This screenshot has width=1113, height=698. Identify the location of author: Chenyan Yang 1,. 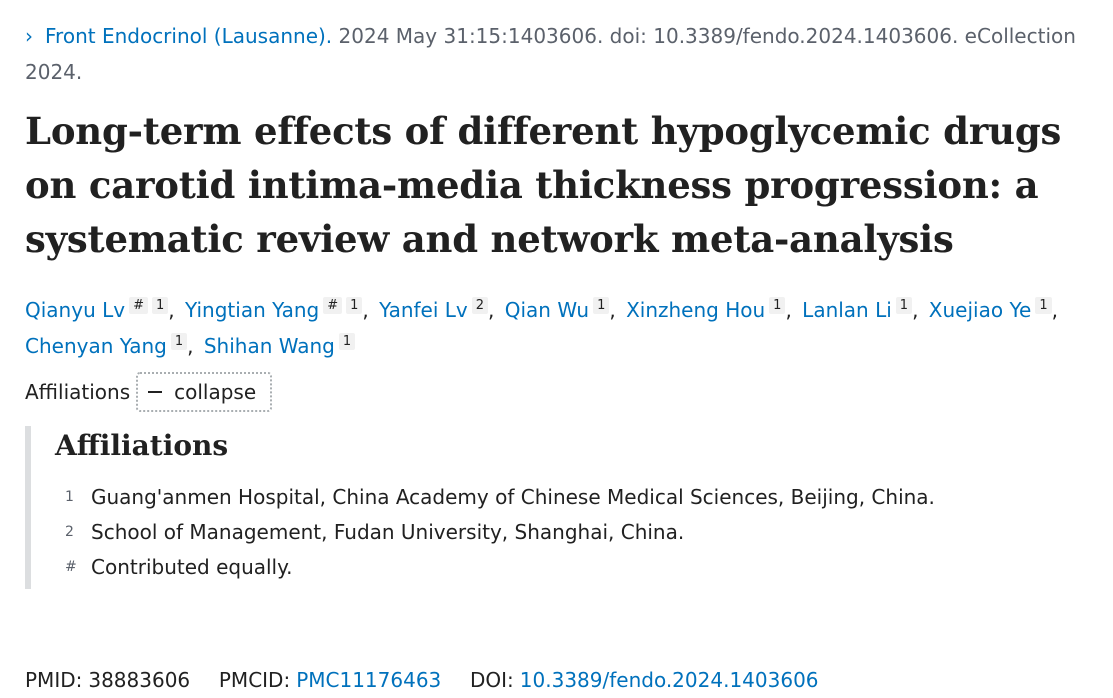
(111, 345).